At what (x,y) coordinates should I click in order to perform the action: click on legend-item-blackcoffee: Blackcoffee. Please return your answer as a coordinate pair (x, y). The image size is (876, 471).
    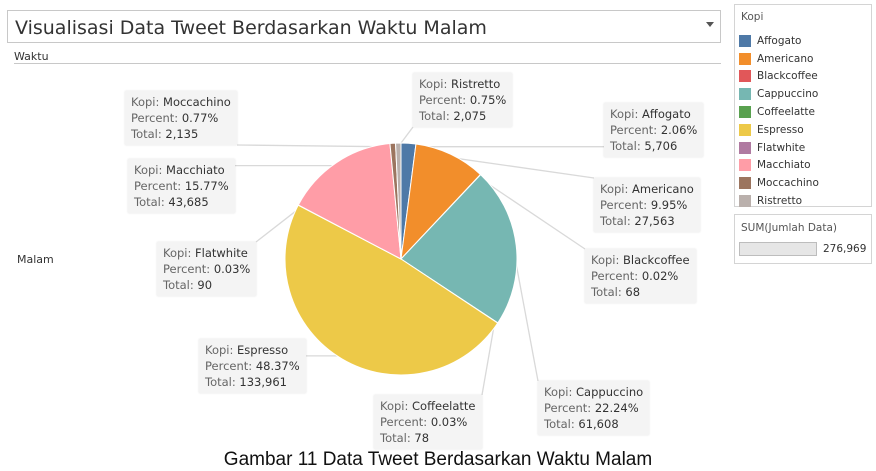
    Looking at the image, I should click on (779, 77).